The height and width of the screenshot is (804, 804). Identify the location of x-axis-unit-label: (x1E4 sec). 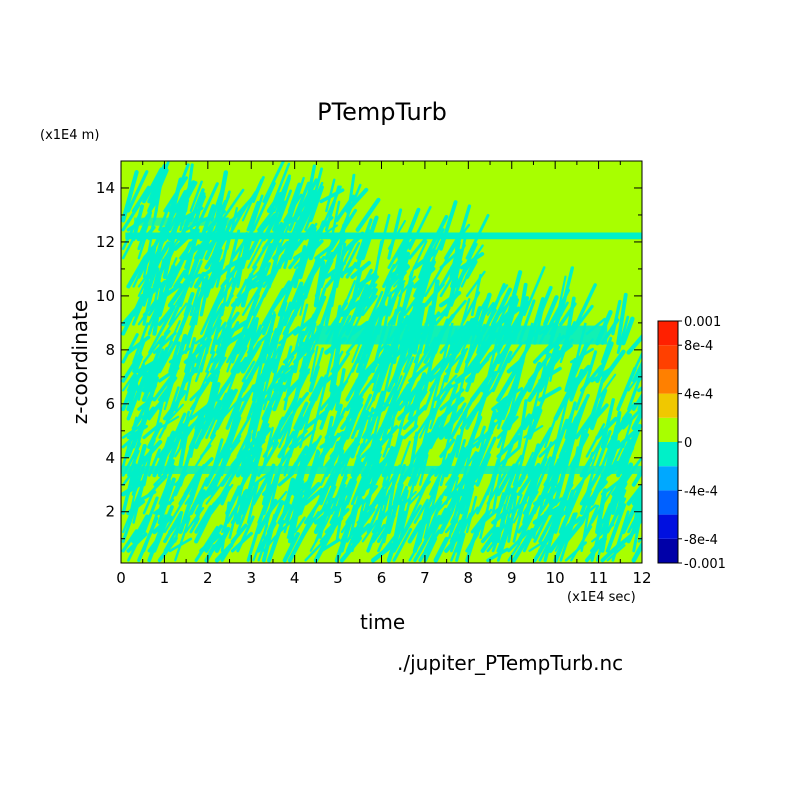
(601, 597).